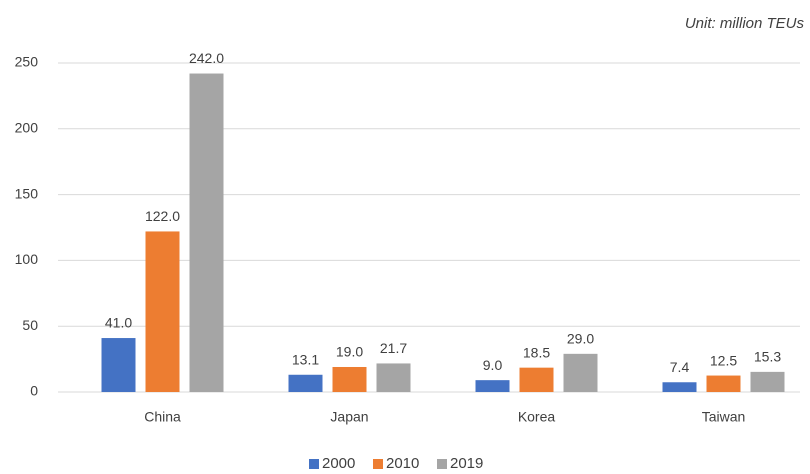  Describe the element at coordinates (537, 417) in the screenshot. I see `x-tick-label: Korea` at that location.